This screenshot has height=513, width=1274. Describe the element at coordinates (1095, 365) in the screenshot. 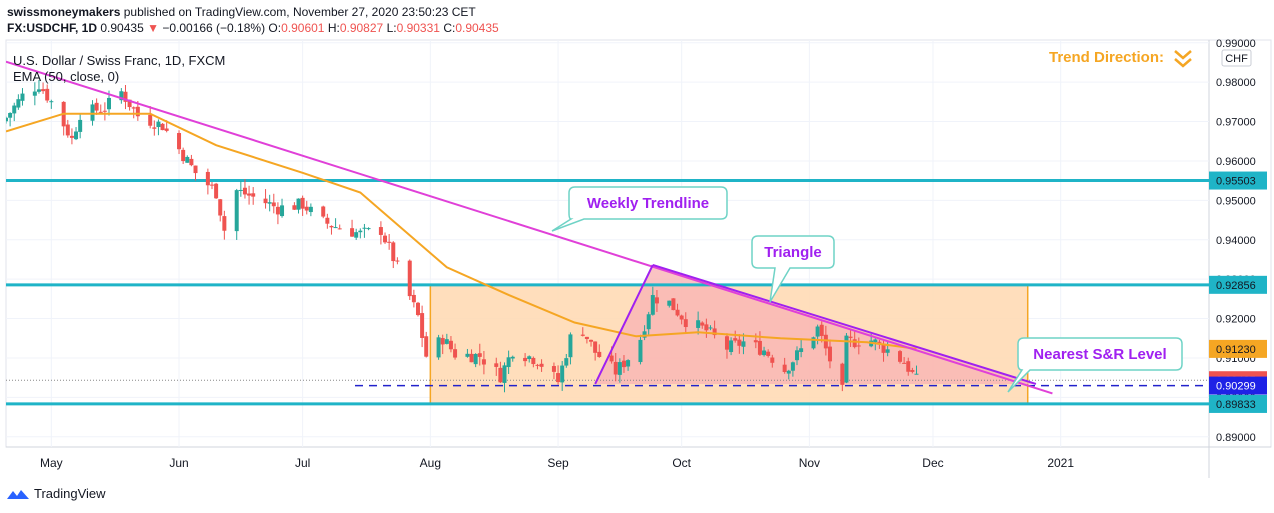

I see `sr-level-callout: Nearest S&R Level` at that location.